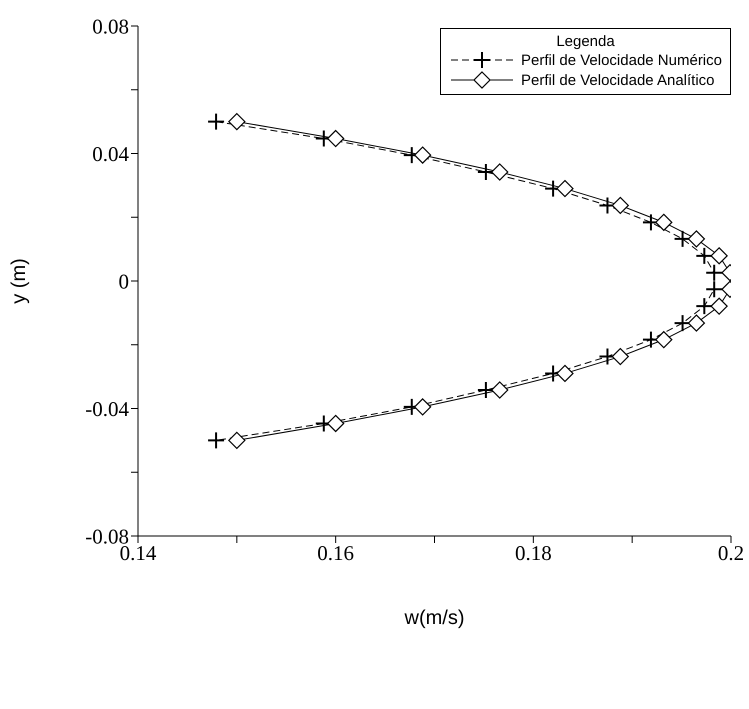 The image size is (749, 709). I want to click on x-tick-label: 0.2, so click(731, 552).